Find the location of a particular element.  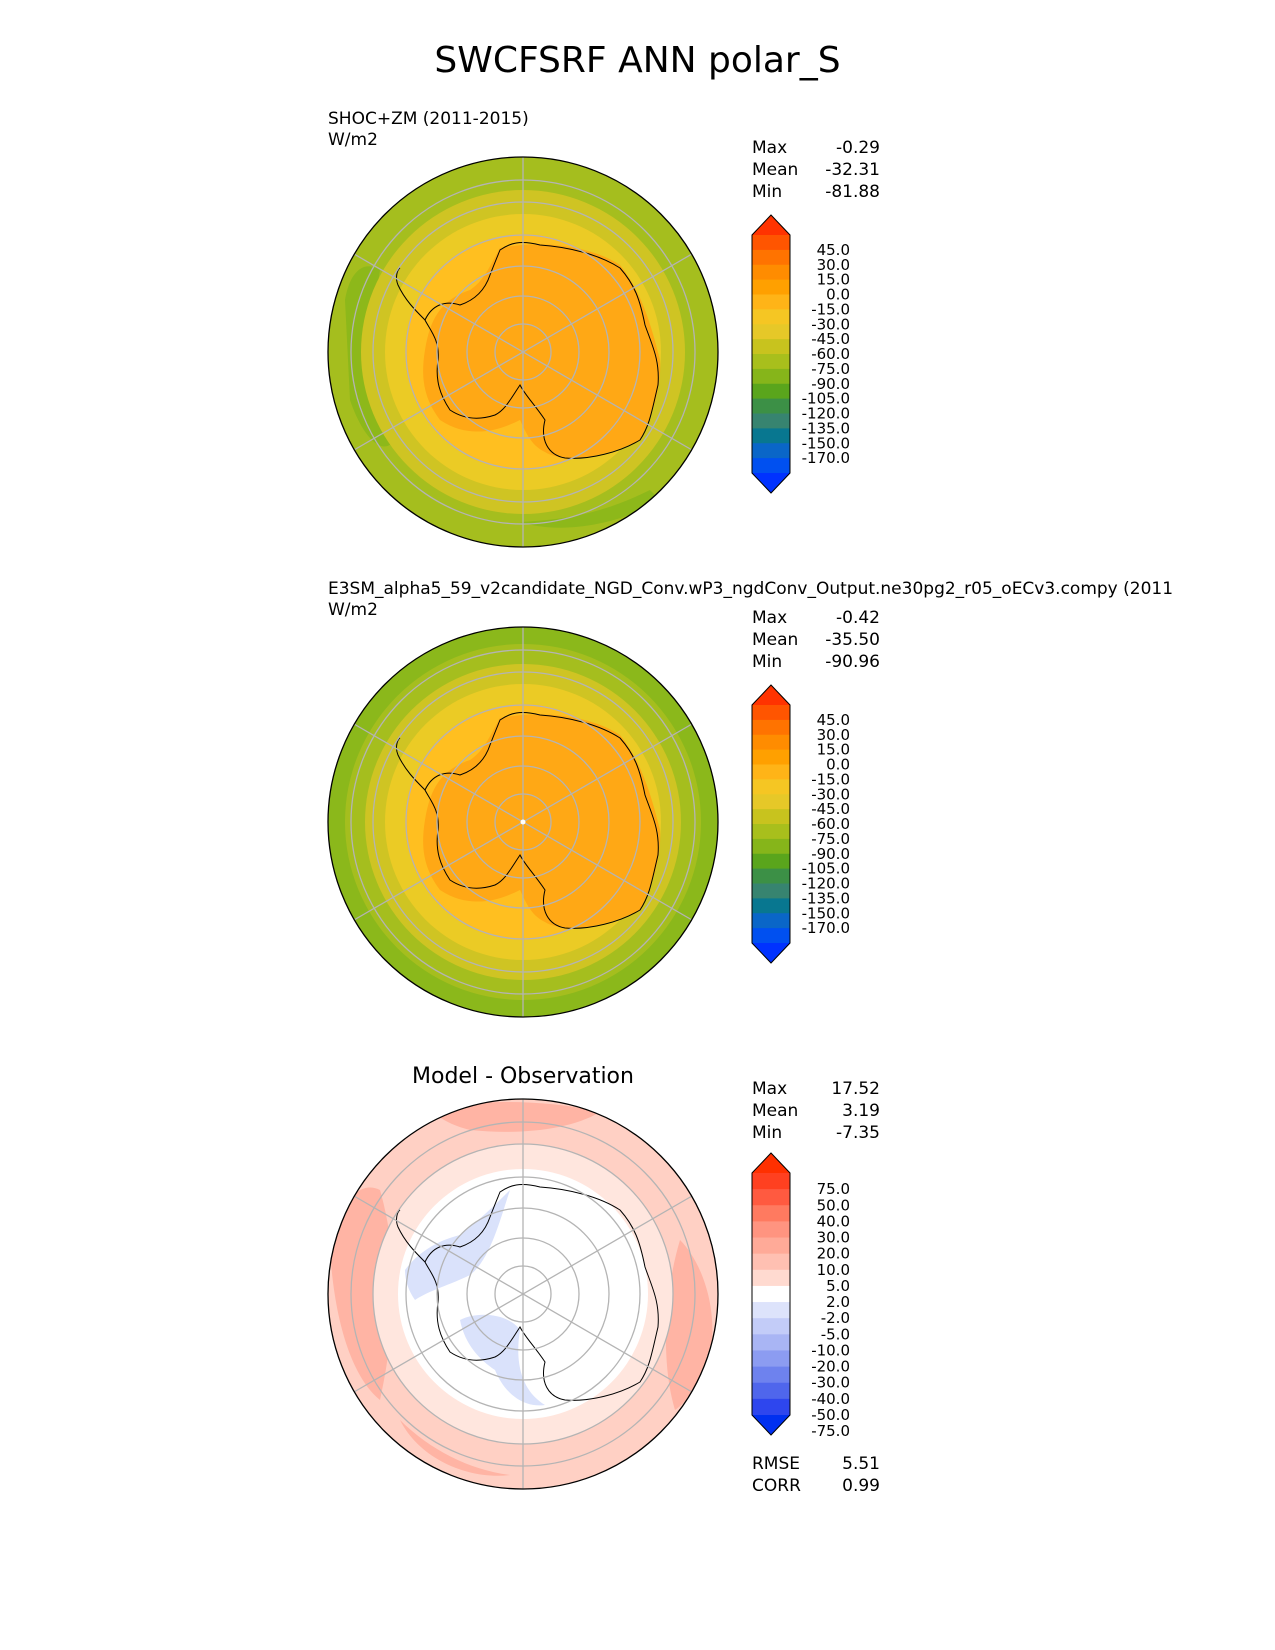

panel-3-map-border is located at coordinates (523, 1294).